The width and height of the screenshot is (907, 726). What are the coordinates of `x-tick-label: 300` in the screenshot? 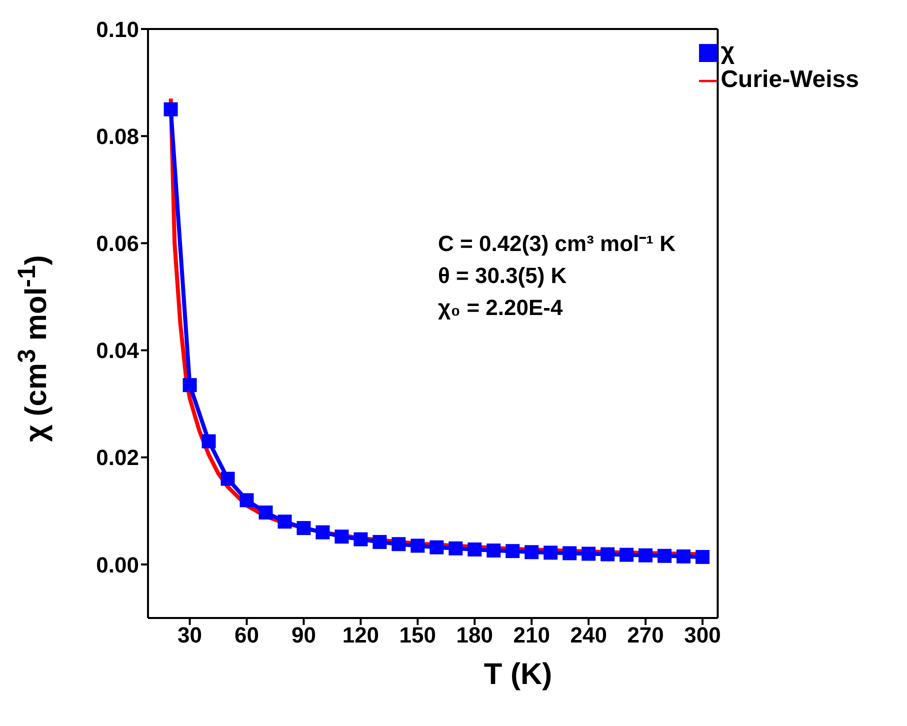 It's located at (702, 635).